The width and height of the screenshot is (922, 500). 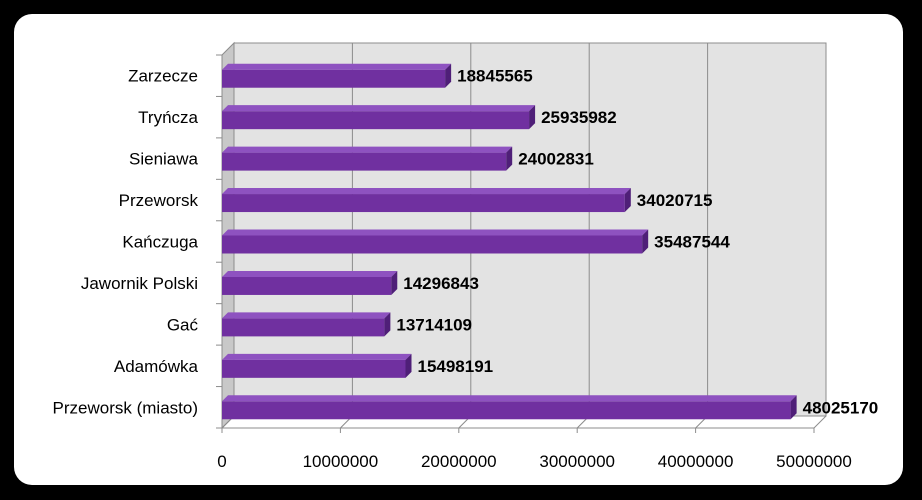 What do you see at coordinates (692, 242) in the screenshot?
I see `data-label: 35487544` at bounding box center [692, 242].